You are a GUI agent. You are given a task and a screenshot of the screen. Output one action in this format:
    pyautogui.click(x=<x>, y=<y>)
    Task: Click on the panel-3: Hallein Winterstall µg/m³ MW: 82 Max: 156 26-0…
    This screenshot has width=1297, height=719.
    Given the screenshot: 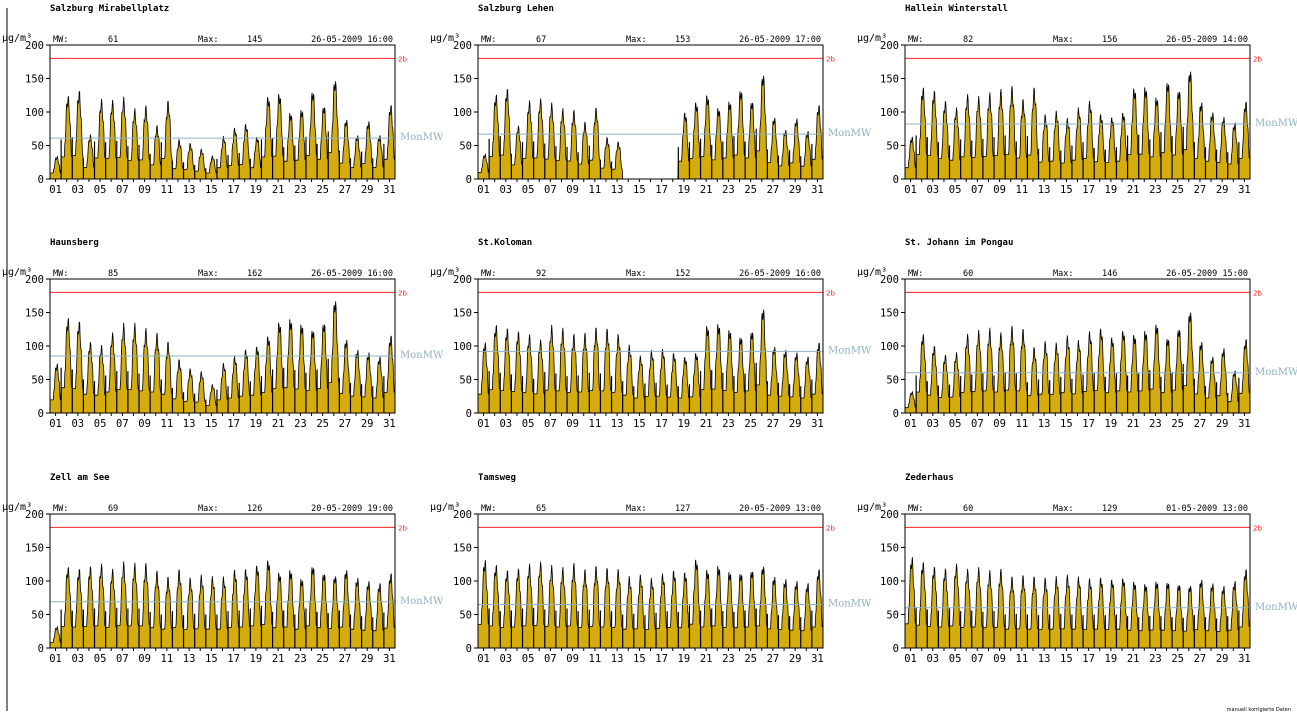 What is the action you would take?
    pyautogui.click(x=1077, y=99)
    